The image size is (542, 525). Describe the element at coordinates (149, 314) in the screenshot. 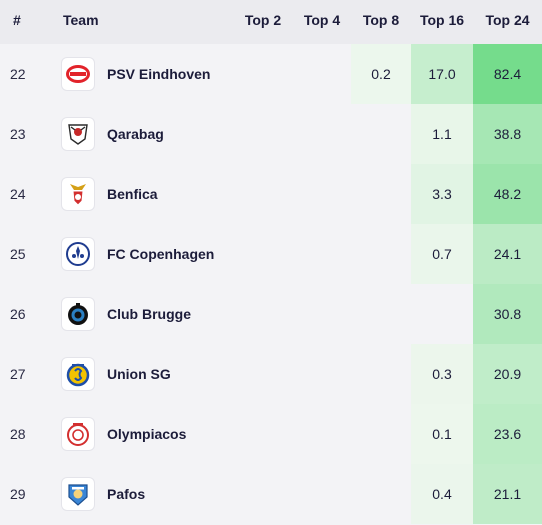

I see `team-name: Club Brugge` at that location.